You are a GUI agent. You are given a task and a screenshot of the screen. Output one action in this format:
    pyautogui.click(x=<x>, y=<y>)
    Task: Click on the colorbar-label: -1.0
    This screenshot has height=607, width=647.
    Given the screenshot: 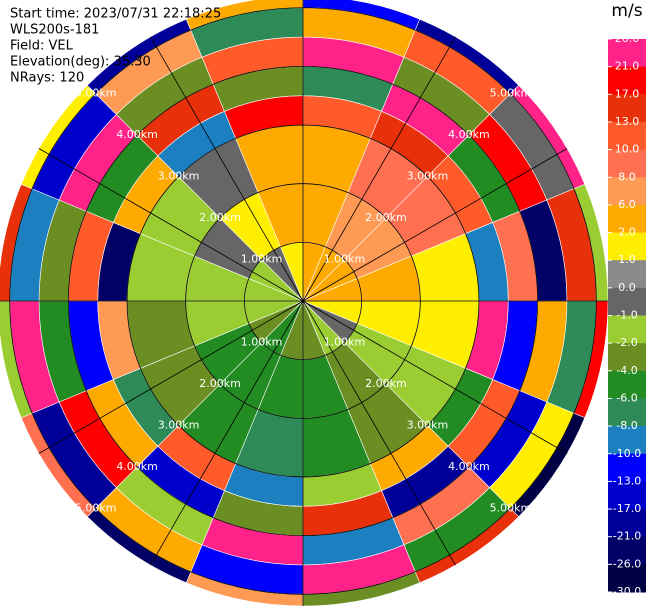 What is the action you would take?
    pyautogui.click(x=626, y=315)
    